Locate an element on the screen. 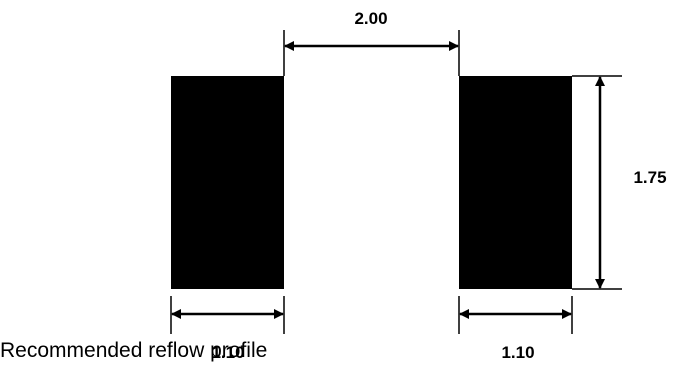  gap-dimension: 2.00 is located at coordinates (371, 42).